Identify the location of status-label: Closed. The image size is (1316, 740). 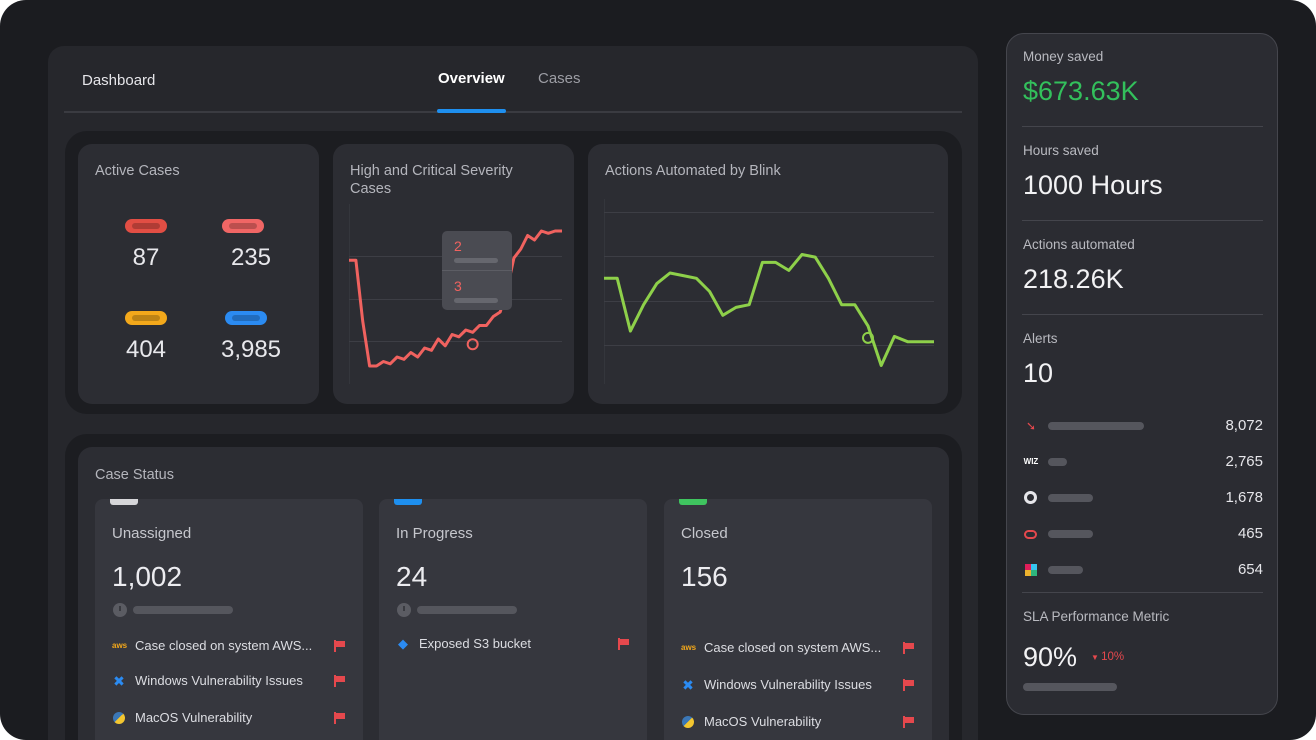
(704, 533).